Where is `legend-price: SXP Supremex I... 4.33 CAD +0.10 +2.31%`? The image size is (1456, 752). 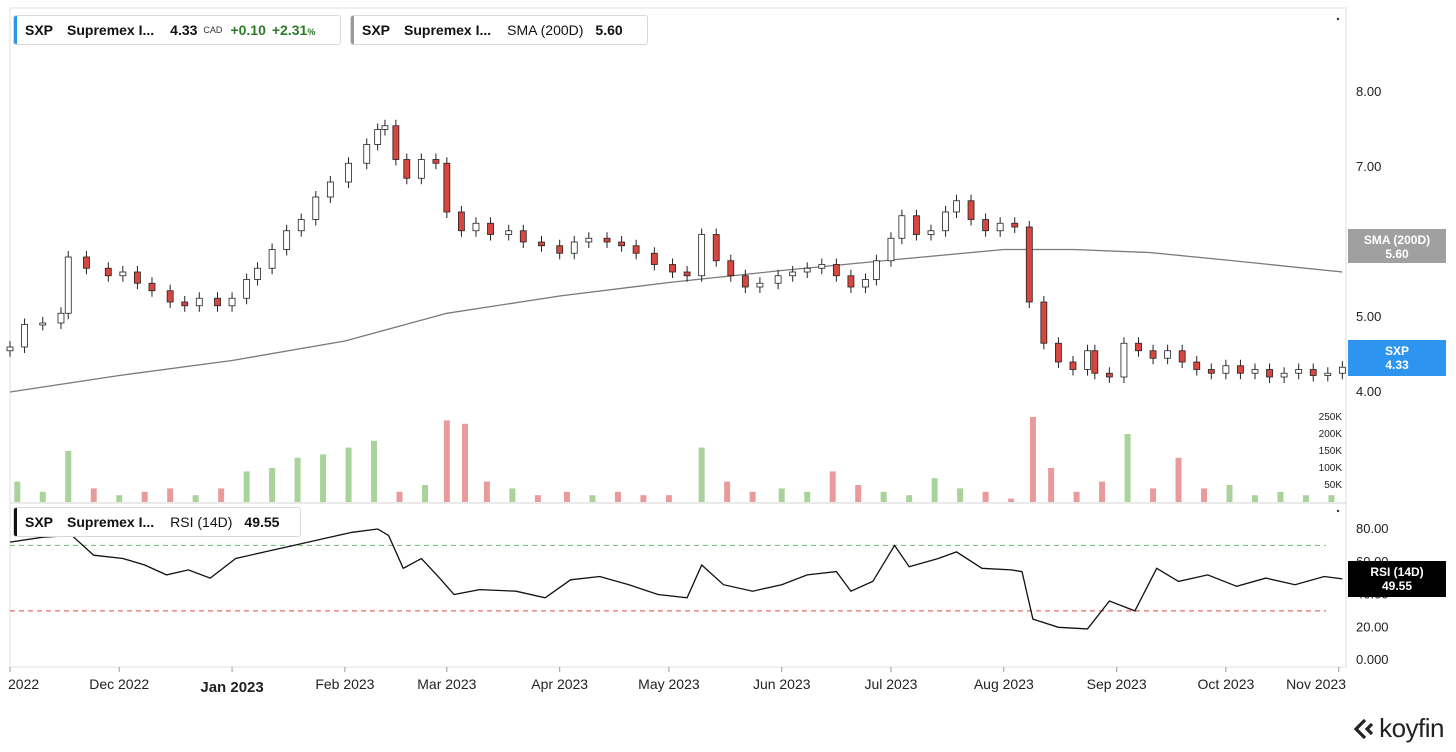 legend-price: SXP Supremex I... 4.33 CAD +0.10 +2.31% is located at coordinates (177, 30).